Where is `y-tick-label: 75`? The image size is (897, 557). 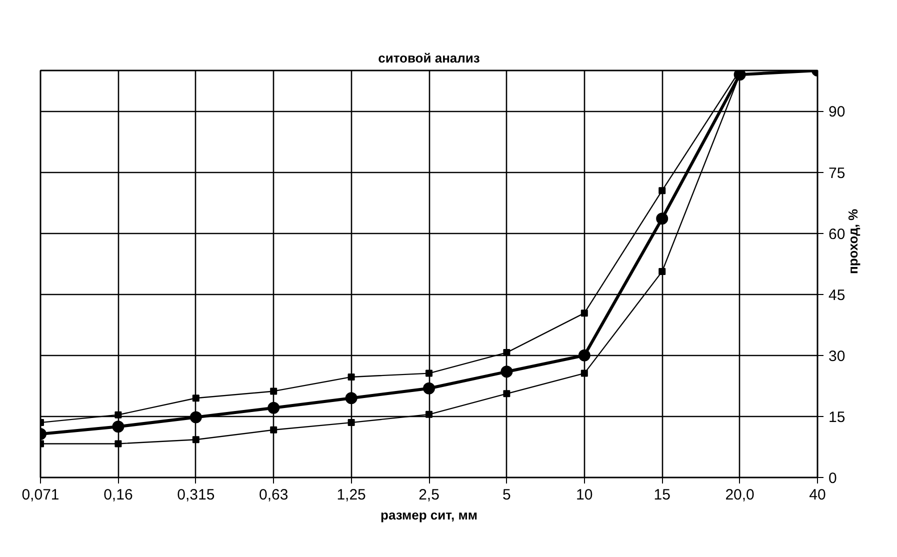 y-tick-label: 75 is located at coordinates (837, 173).